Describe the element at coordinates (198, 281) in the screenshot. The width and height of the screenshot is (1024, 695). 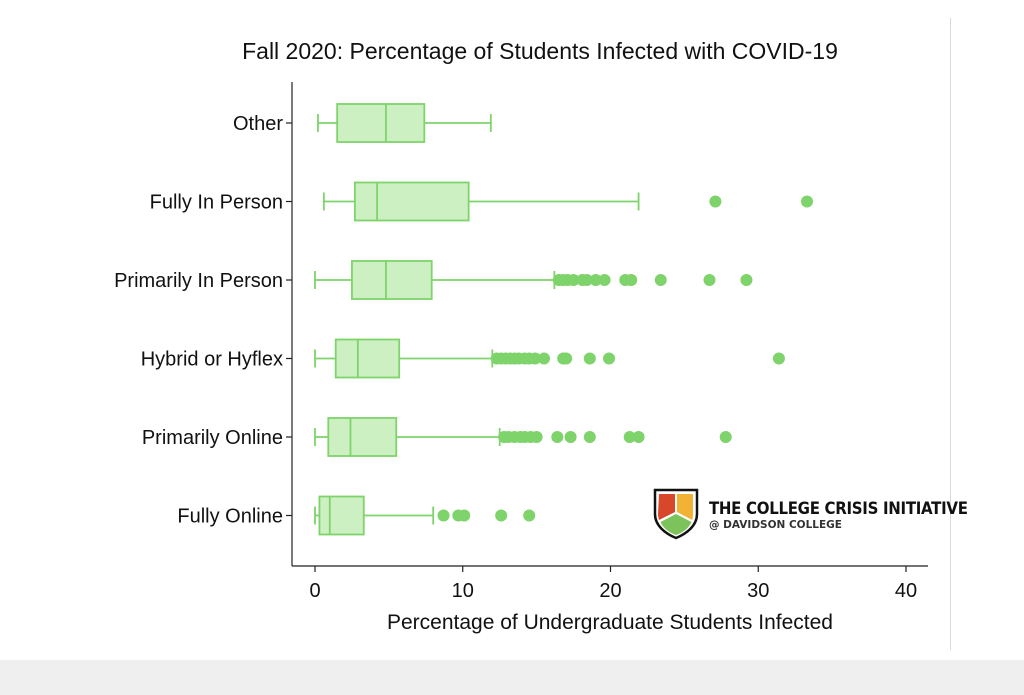
I see `y-tick-label-primarily-in-person: Primarily In Person` at that location.